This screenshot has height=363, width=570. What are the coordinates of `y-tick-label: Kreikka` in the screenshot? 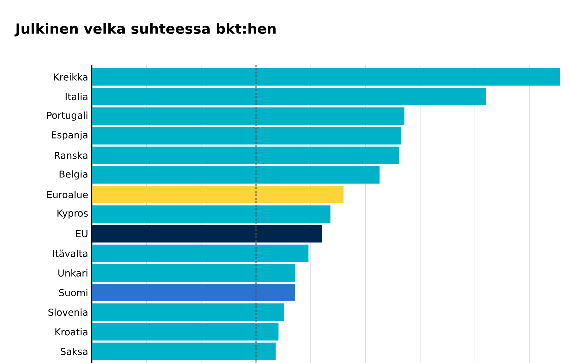 It's located at (71, 77).